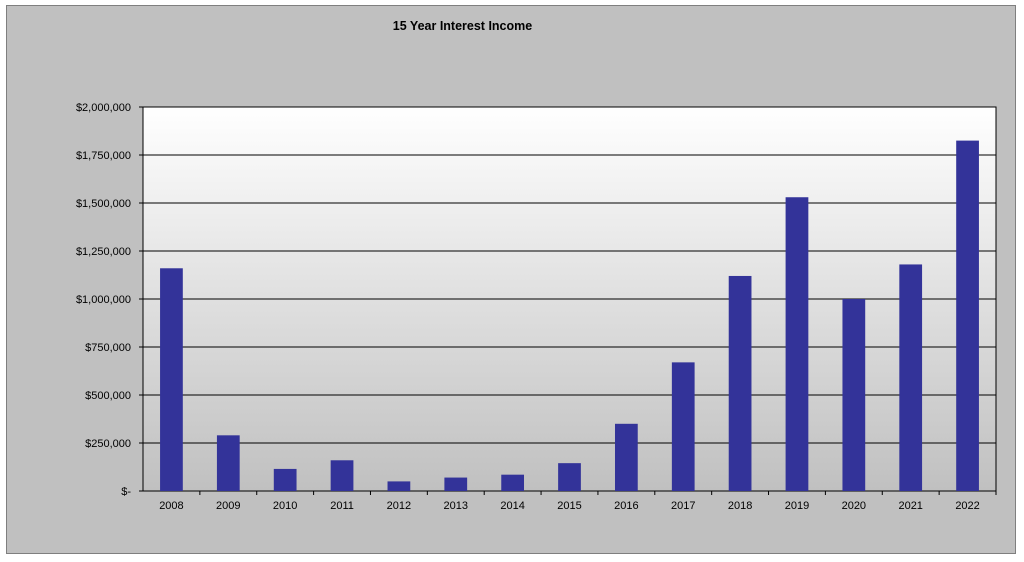 The width and height of the screenshot is (1024, 562). Describe the element at coordinates (626, 506) in the screenshot. I see `x-tick-label: 2016` at that location.